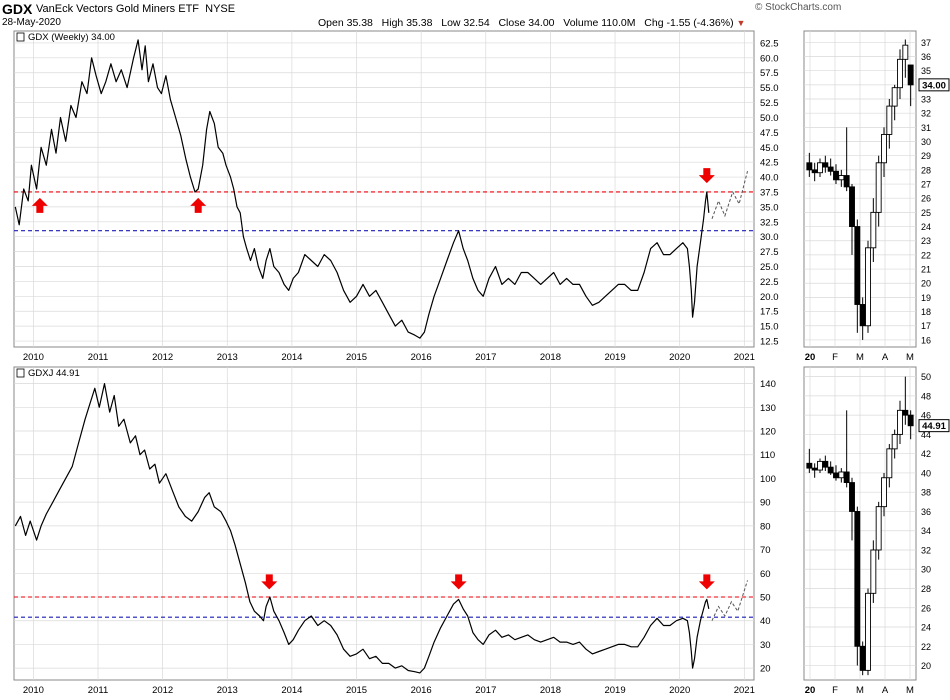 The width and height of the screenshot is (950, 700). What do you see at coordinates (926, 114) in the screenshot?
I see `inset-y-tick-label: 32` at bounding box center [926, 114].